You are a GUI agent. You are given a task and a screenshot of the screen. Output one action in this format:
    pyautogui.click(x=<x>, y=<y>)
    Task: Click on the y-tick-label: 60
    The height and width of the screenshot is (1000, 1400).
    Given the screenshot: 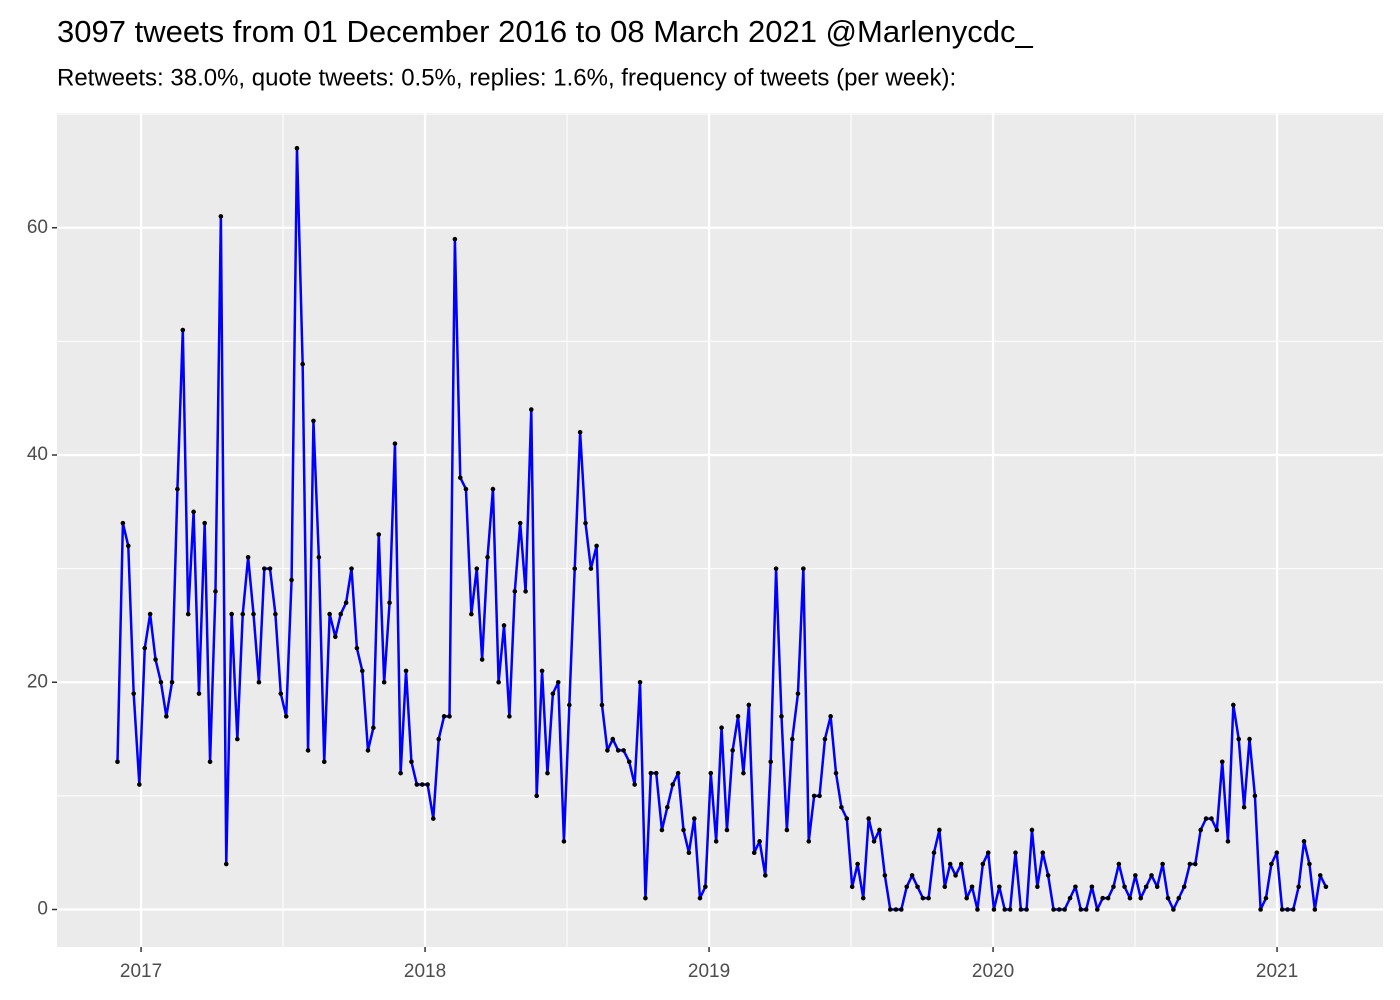 What is the action you would take?
    pyautogui.click(x=37, y=227)
    